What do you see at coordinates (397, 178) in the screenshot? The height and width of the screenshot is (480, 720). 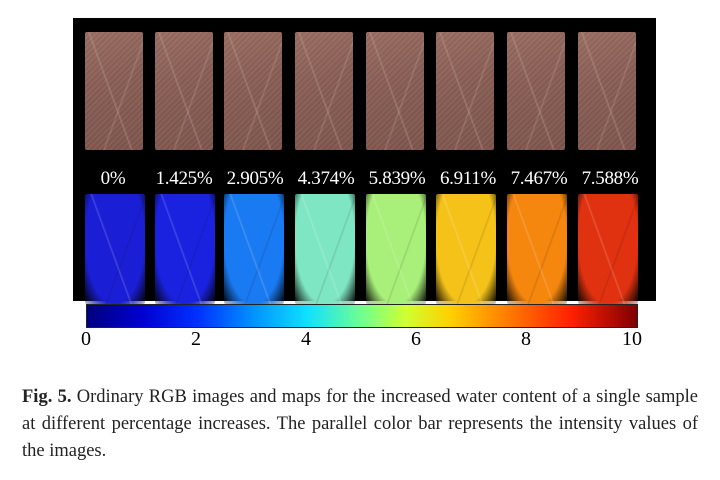 I see `water-content-label: 5.839%` at bounding box center [397, 178].